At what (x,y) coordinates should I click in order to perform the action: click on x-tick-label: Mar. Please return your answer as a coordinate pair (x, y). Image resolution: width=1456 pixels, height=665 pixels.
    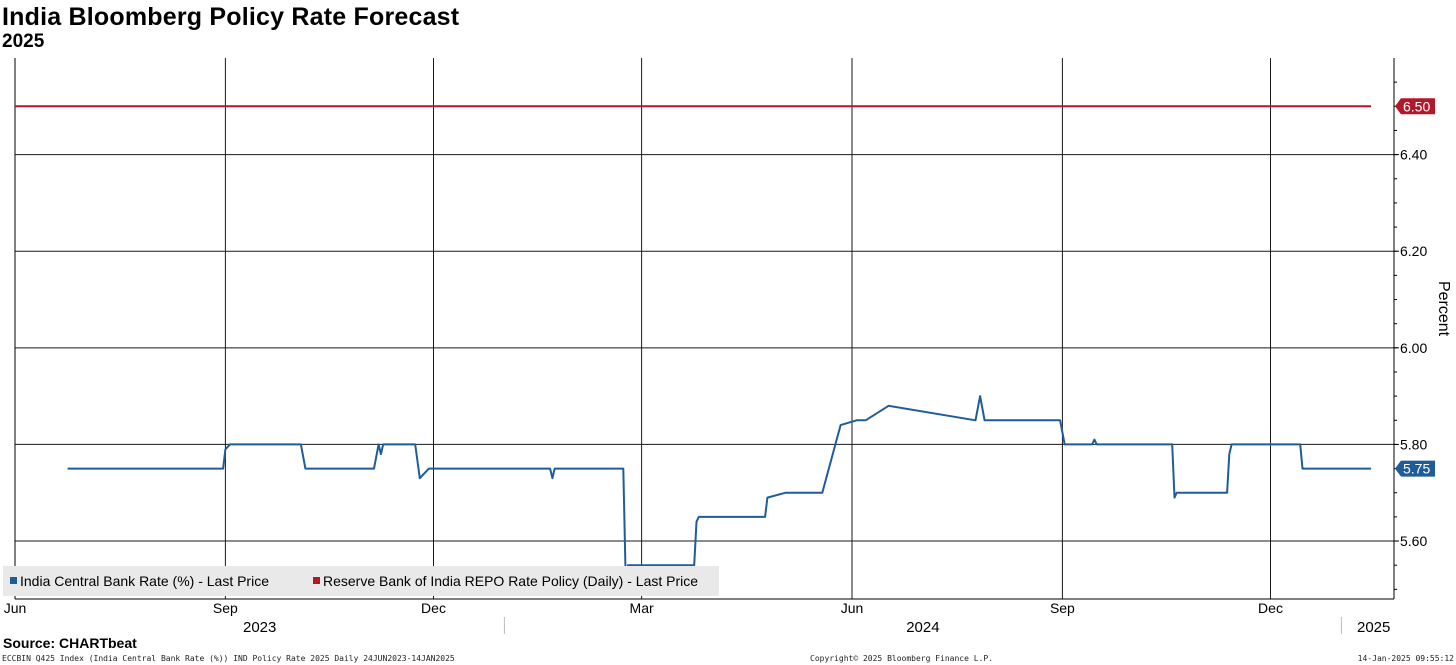
    Looking at the image, I should click on (642, 608).